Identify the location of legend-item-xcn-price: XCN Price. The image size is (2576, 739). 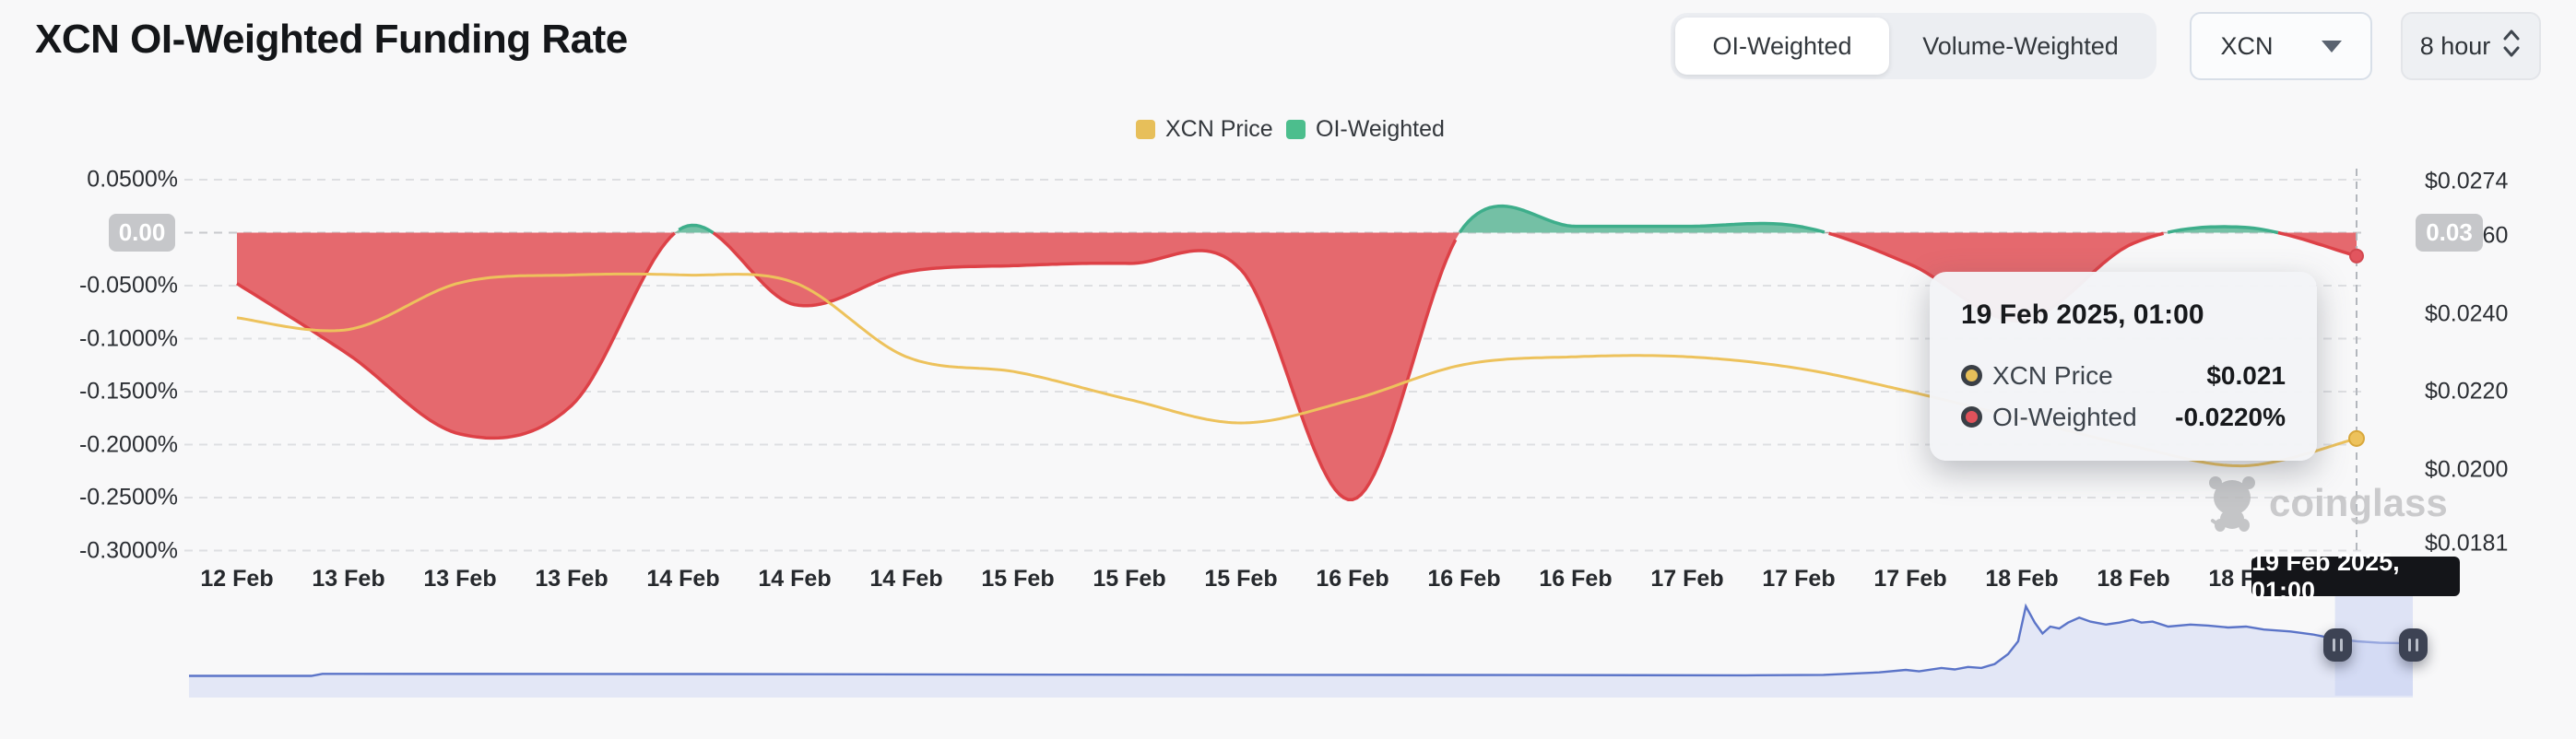
(1204, 129).